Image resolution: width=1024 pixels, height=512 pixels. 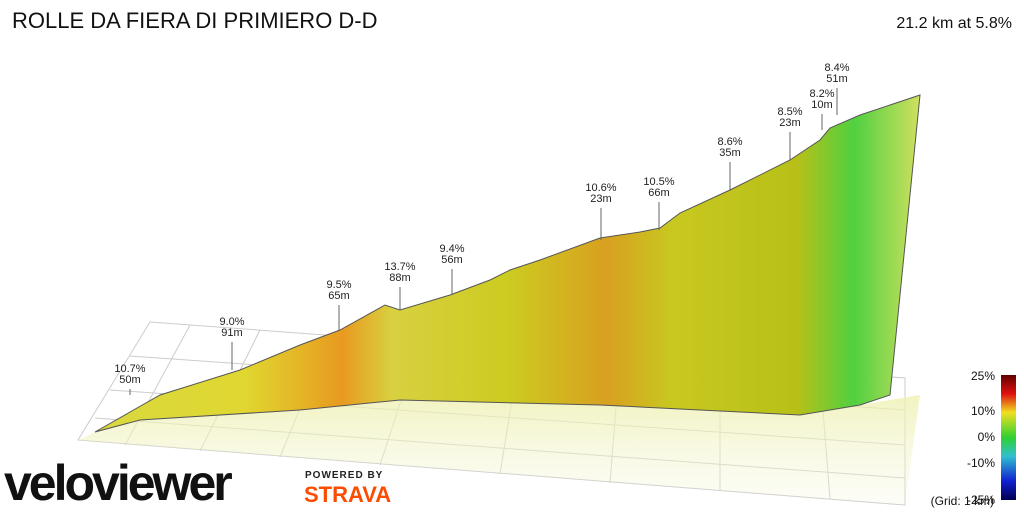 I want to click on logo: veloviewer, so click(x=118, y=483).